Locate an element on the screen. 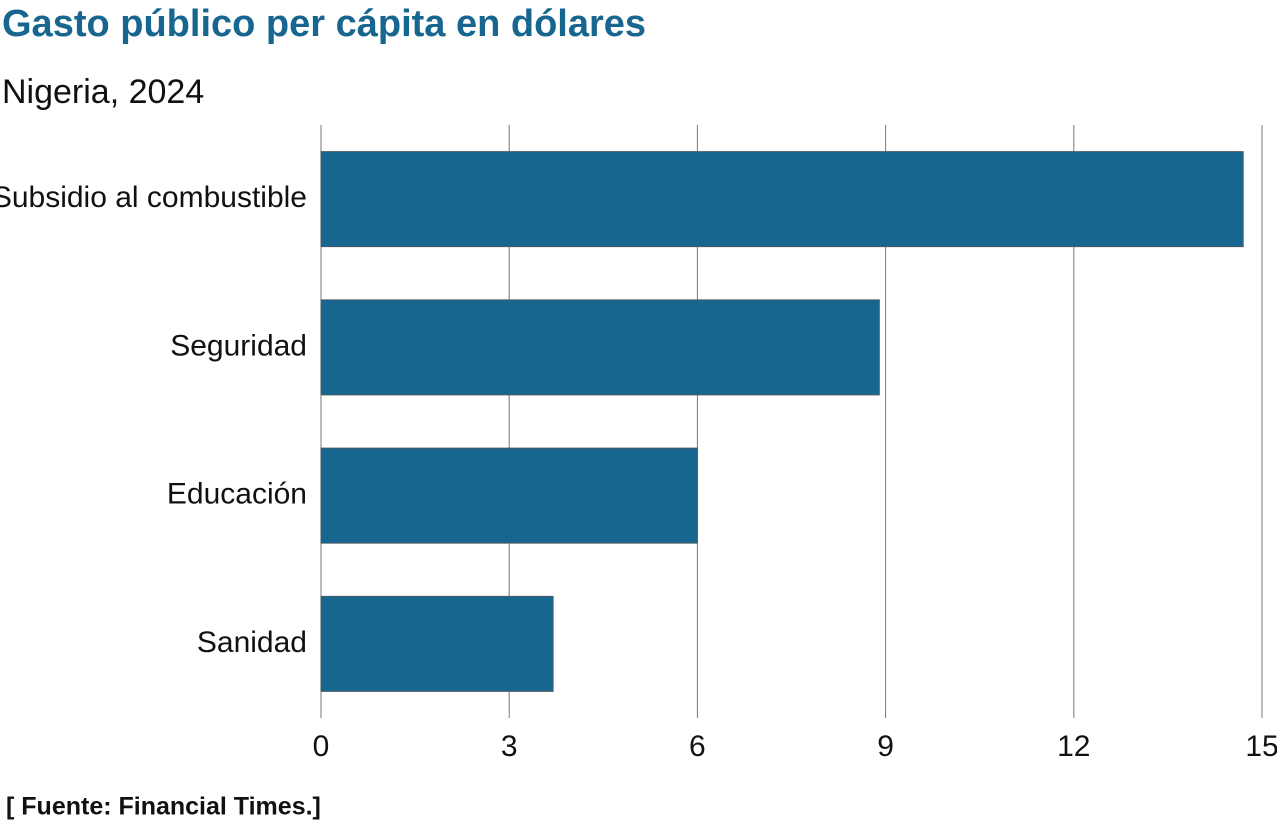 The height and width of the screenshot is (827, 1277). x-tick-label: 9 is located at coordinates (885, 746).